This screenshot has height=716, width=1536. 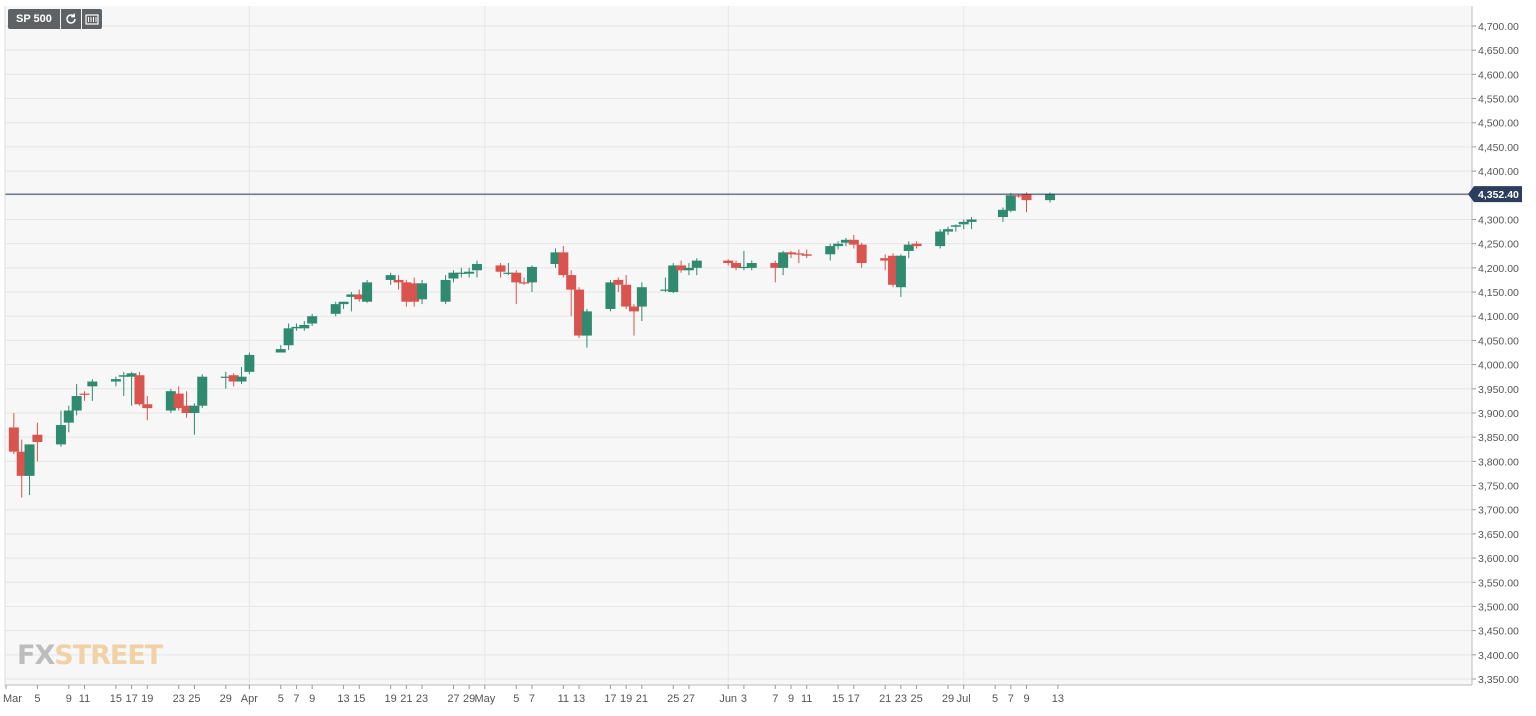 What do you see at coordinates (70, 19) in the screenshot?
I see `refresh-button` at bounding box center [70, 19].